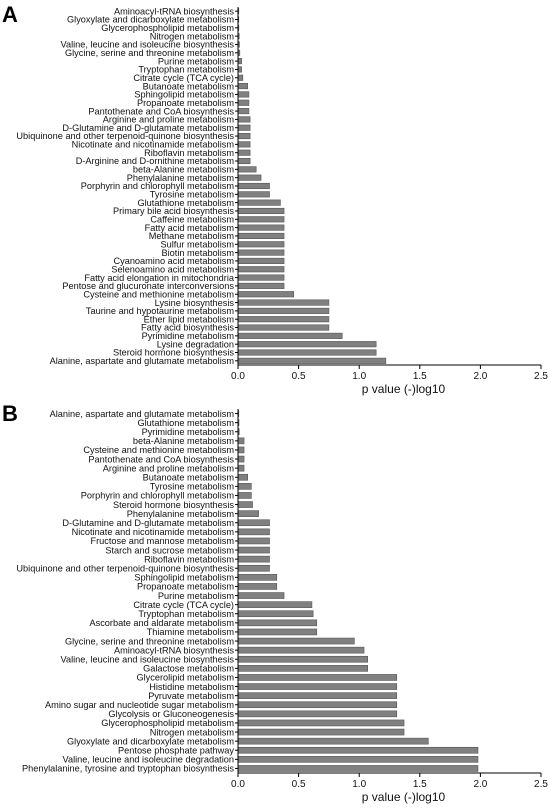 This screenshot has height=808, width=550. I want to click on category-label: Taurine and hypotaurine metabolism, so click(160, 311).